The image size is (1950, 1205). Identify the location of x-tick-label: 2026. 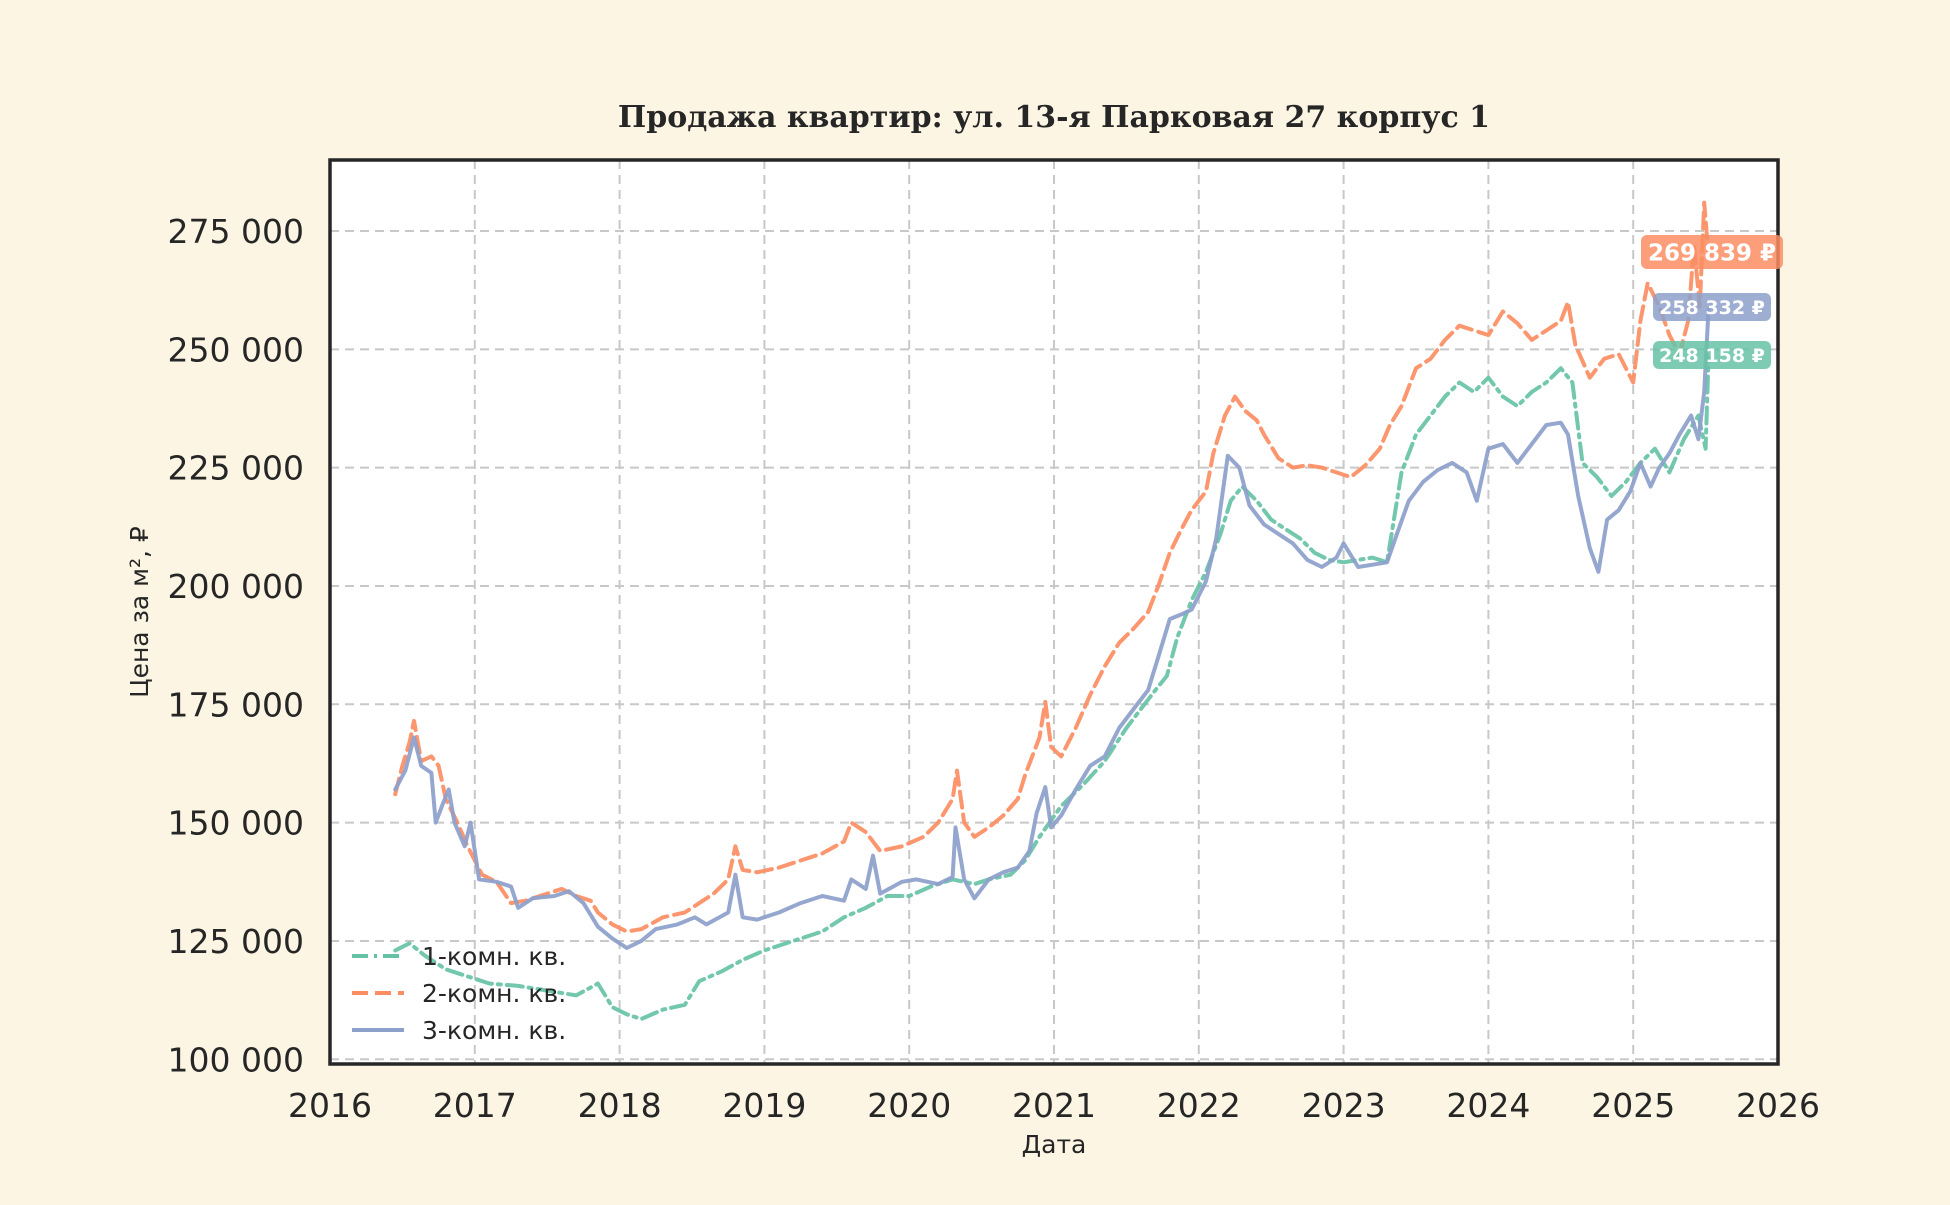
(1778, 1105).